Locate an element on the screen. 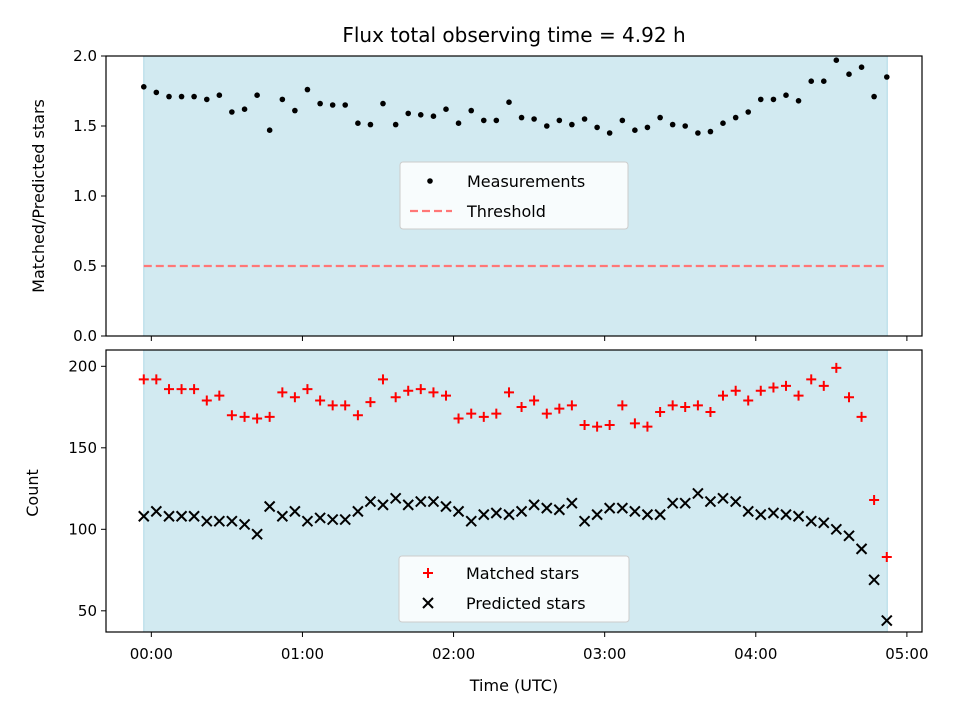 Image resolution: width=960 pixels, height=720 pixels. top-x-ticks is located at coordinates (529, 338).